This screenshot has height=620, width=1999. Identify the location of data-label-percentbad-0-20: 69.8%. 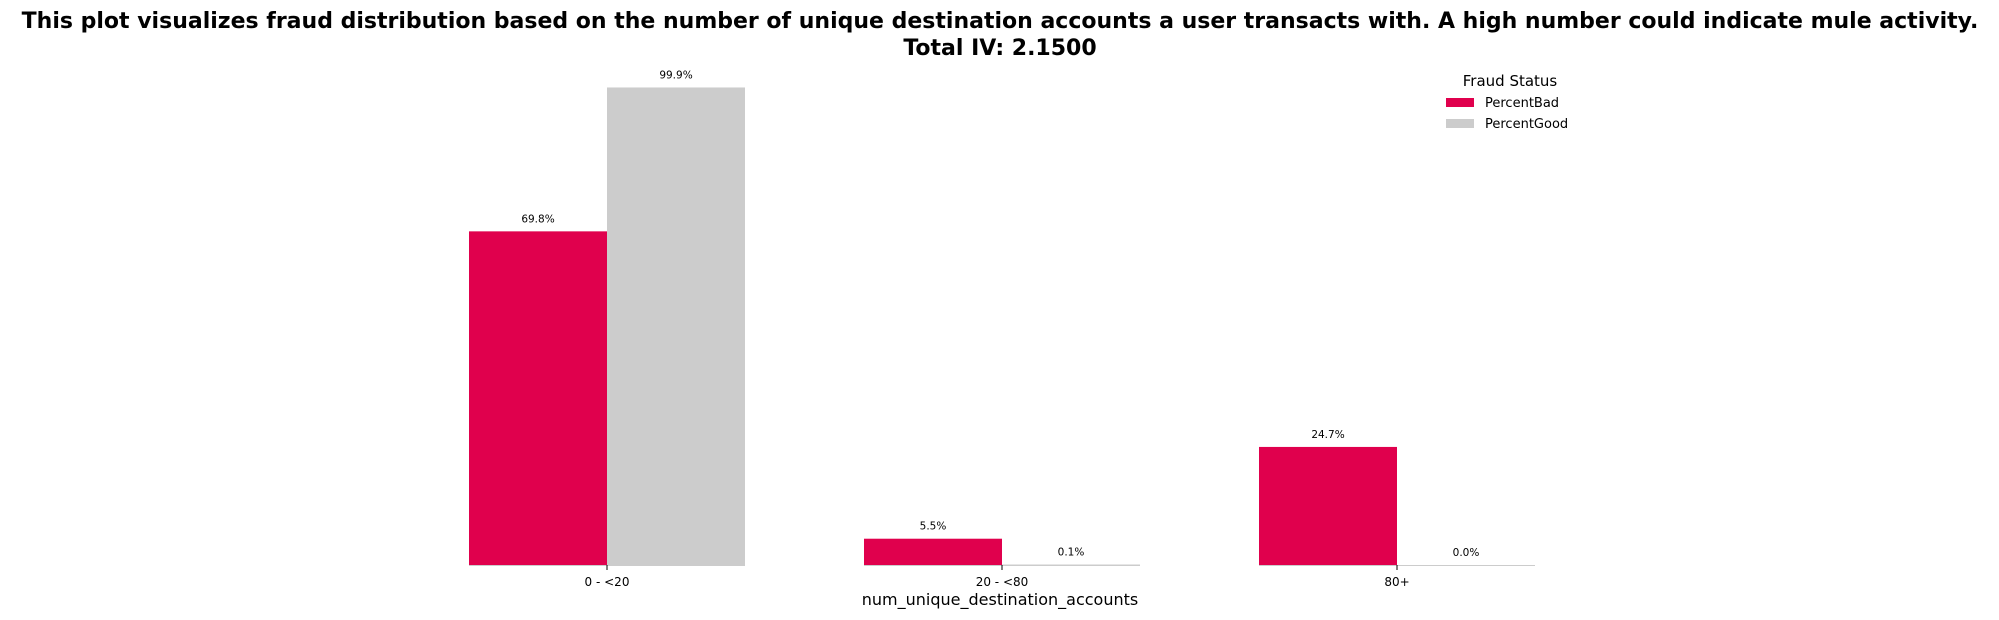
(537, 219).